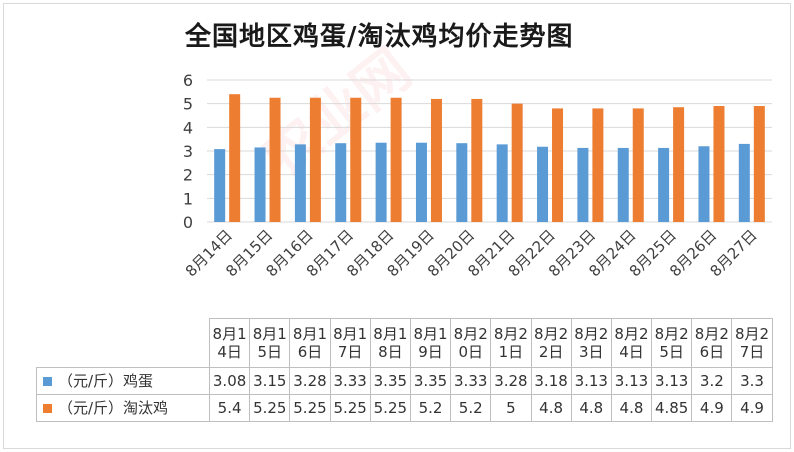 The width and height of the screenshot is (794, 452). Describe the element at coordinates (310, 343) in the screenshot. I see `table-header-cell: 8月16日` at that location.